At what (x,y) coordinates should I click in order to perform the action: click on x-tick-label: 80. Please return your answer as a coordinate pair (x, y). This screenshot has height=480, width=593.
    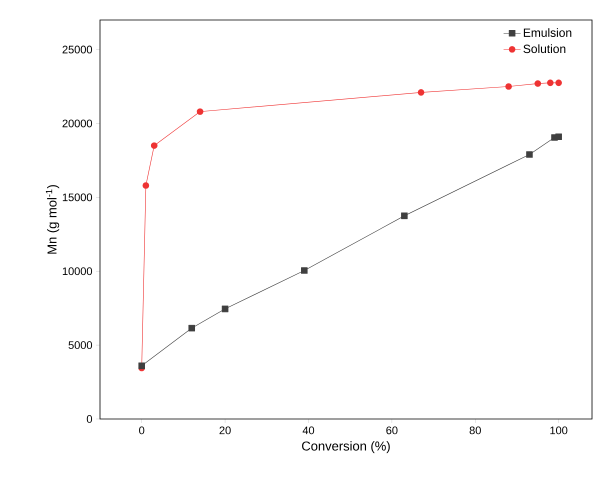
    Looking at the image, I should click on (475, 430).